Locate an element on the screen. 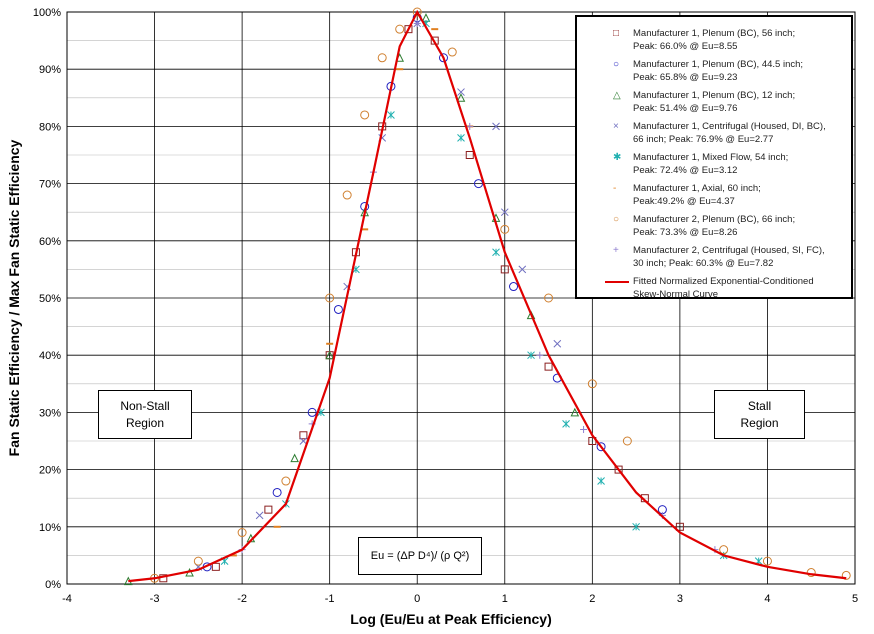 The image size is (874, 634). y-tick-label: 10% is located at coordinates (50, 528).